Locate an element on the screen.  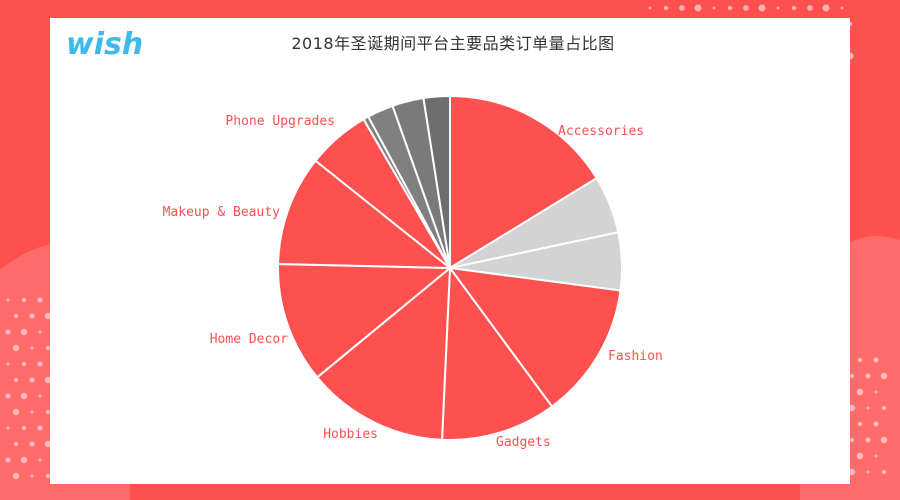
pie-slice-home-decor is located at coordinates (365, 320).